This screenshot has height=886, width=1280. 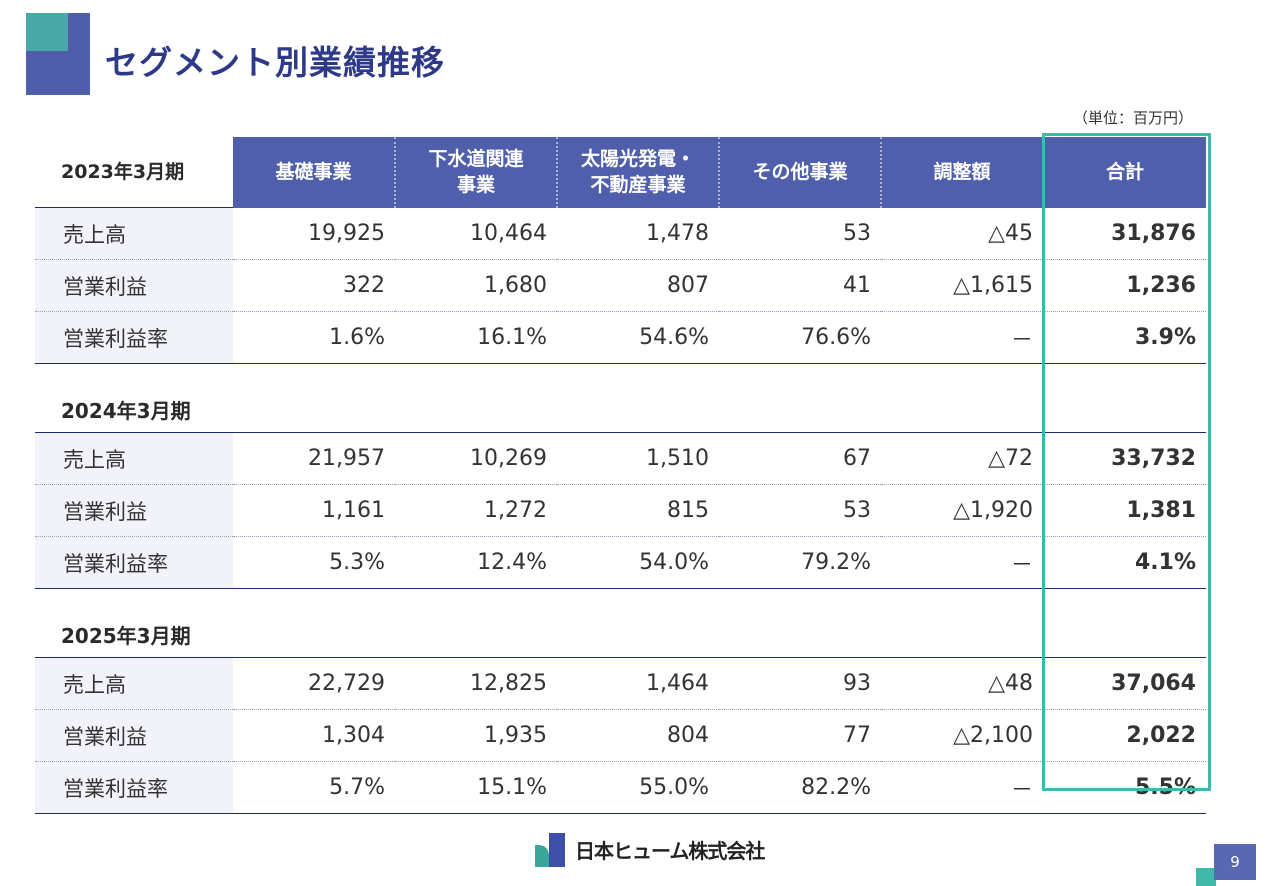 I want to click on value-cell: 82.2%, so click(x=800, y=787).